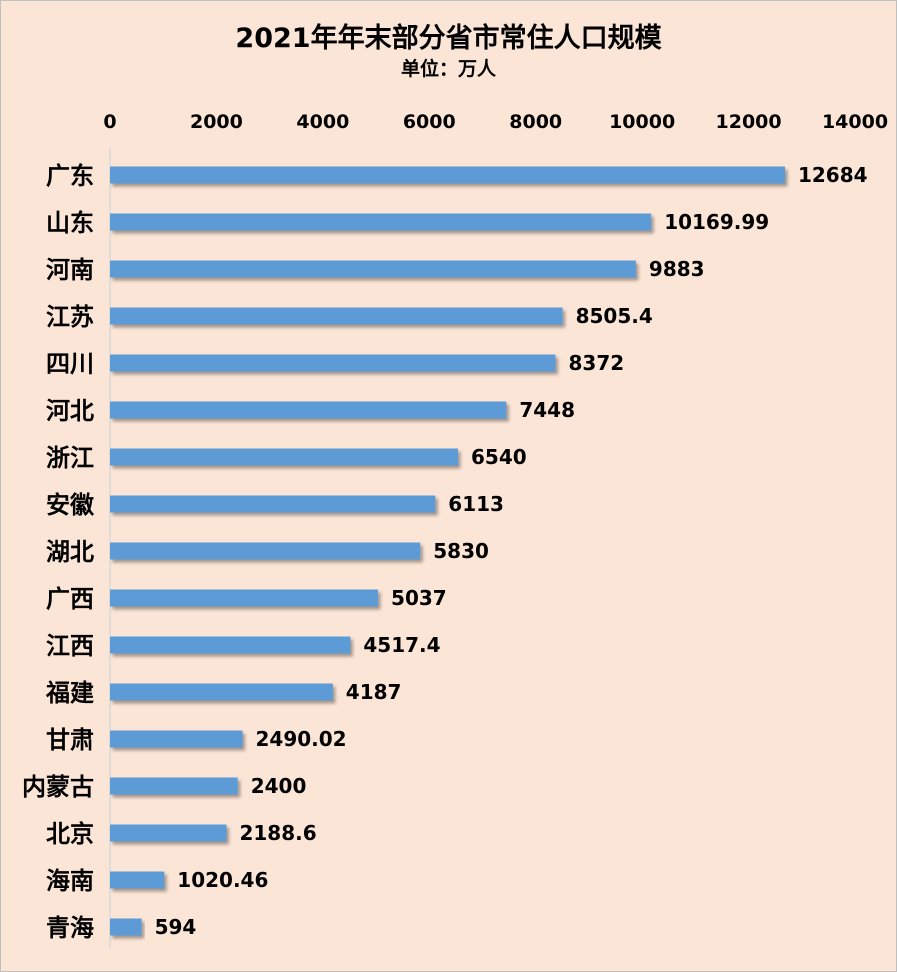 Image resolution: width=897 pixels, height=972 pixels. I want to click on category-label: 河南, so click(70, 270).